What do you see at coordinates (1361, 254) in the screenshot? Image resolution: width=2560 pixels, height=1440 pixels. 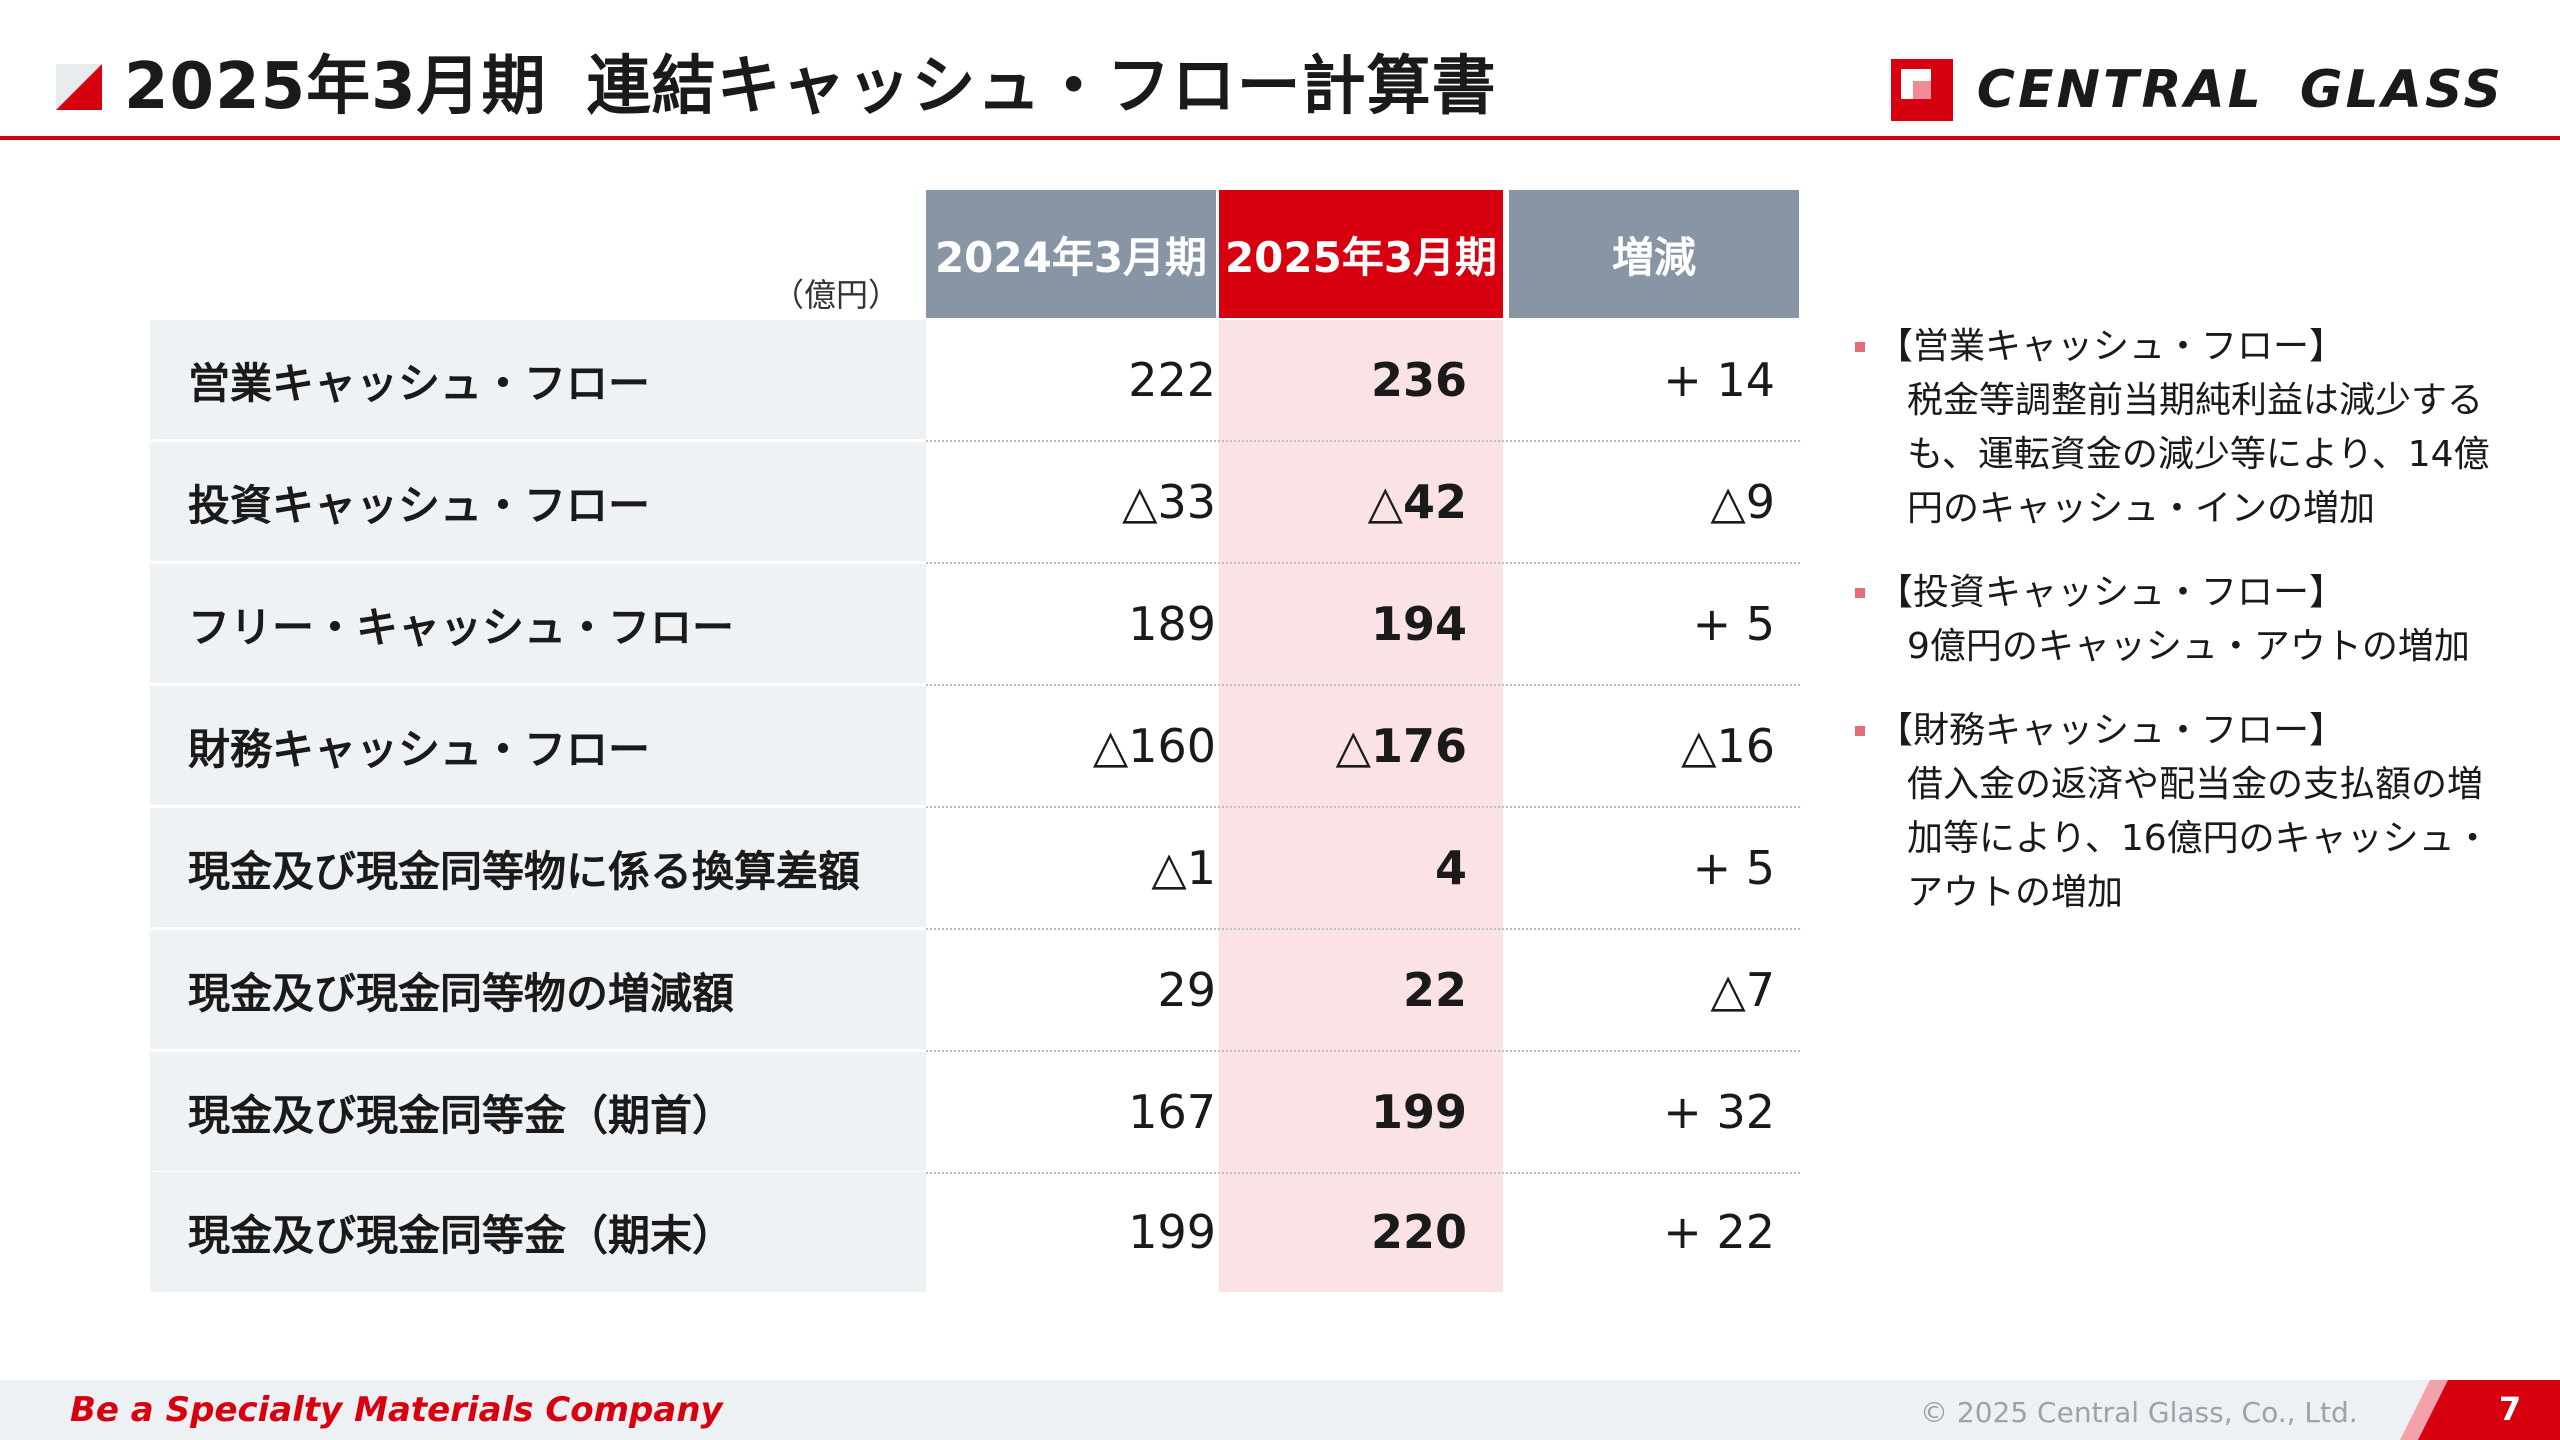 I see `column-header-fy2025: 2025年3月期` at bounding box center [1361, 254].